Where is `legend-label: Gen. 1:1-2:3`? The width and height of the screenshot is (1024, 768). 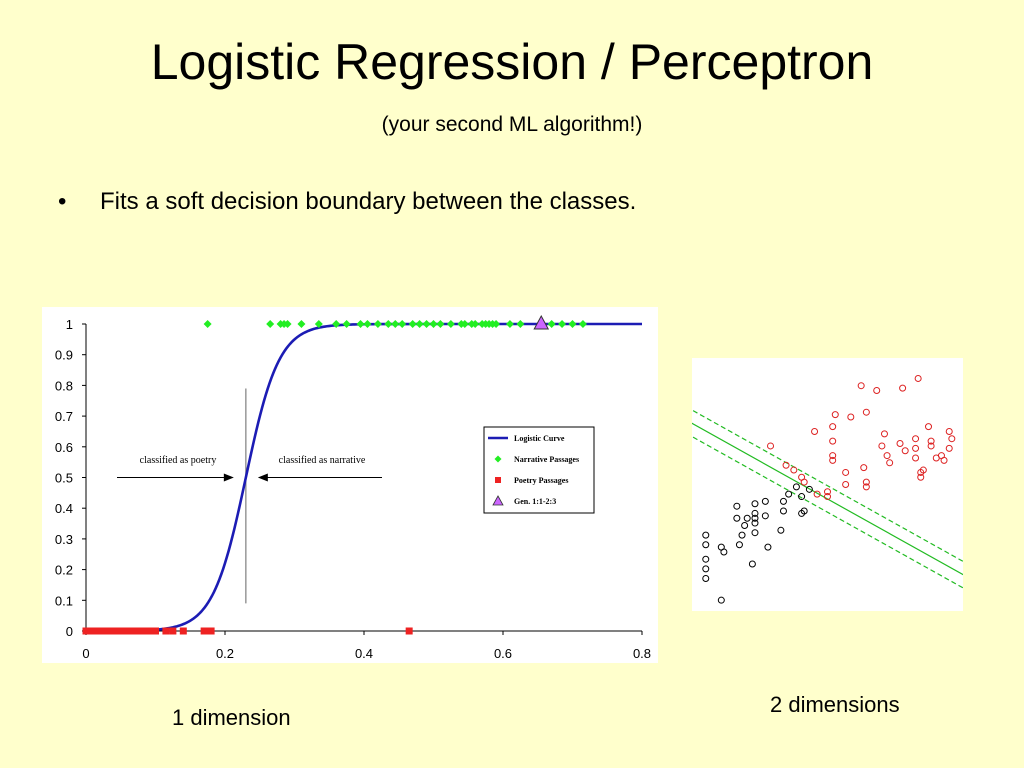 legend-label: Gen. 1:1-2:3 is located at coordinates (535, 501).